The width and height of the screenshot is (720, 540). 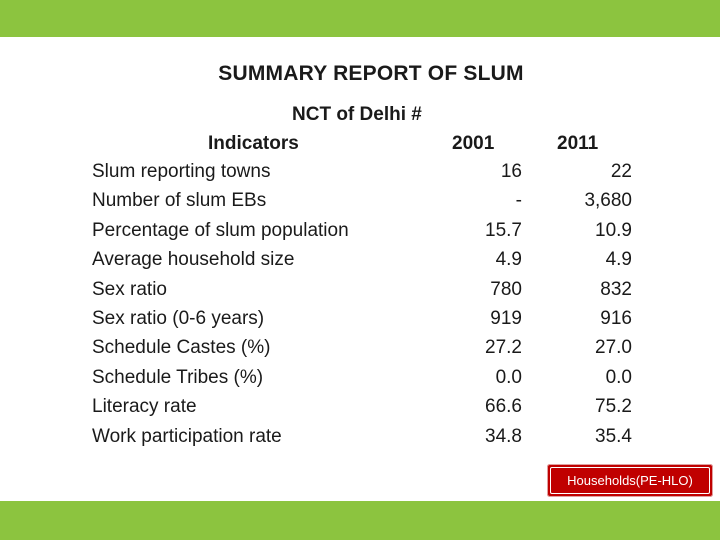 What do you see at coordinates (613, 407) in the screenshot?
I see `value-2011: 75.2` at bounding box center [613, 407].